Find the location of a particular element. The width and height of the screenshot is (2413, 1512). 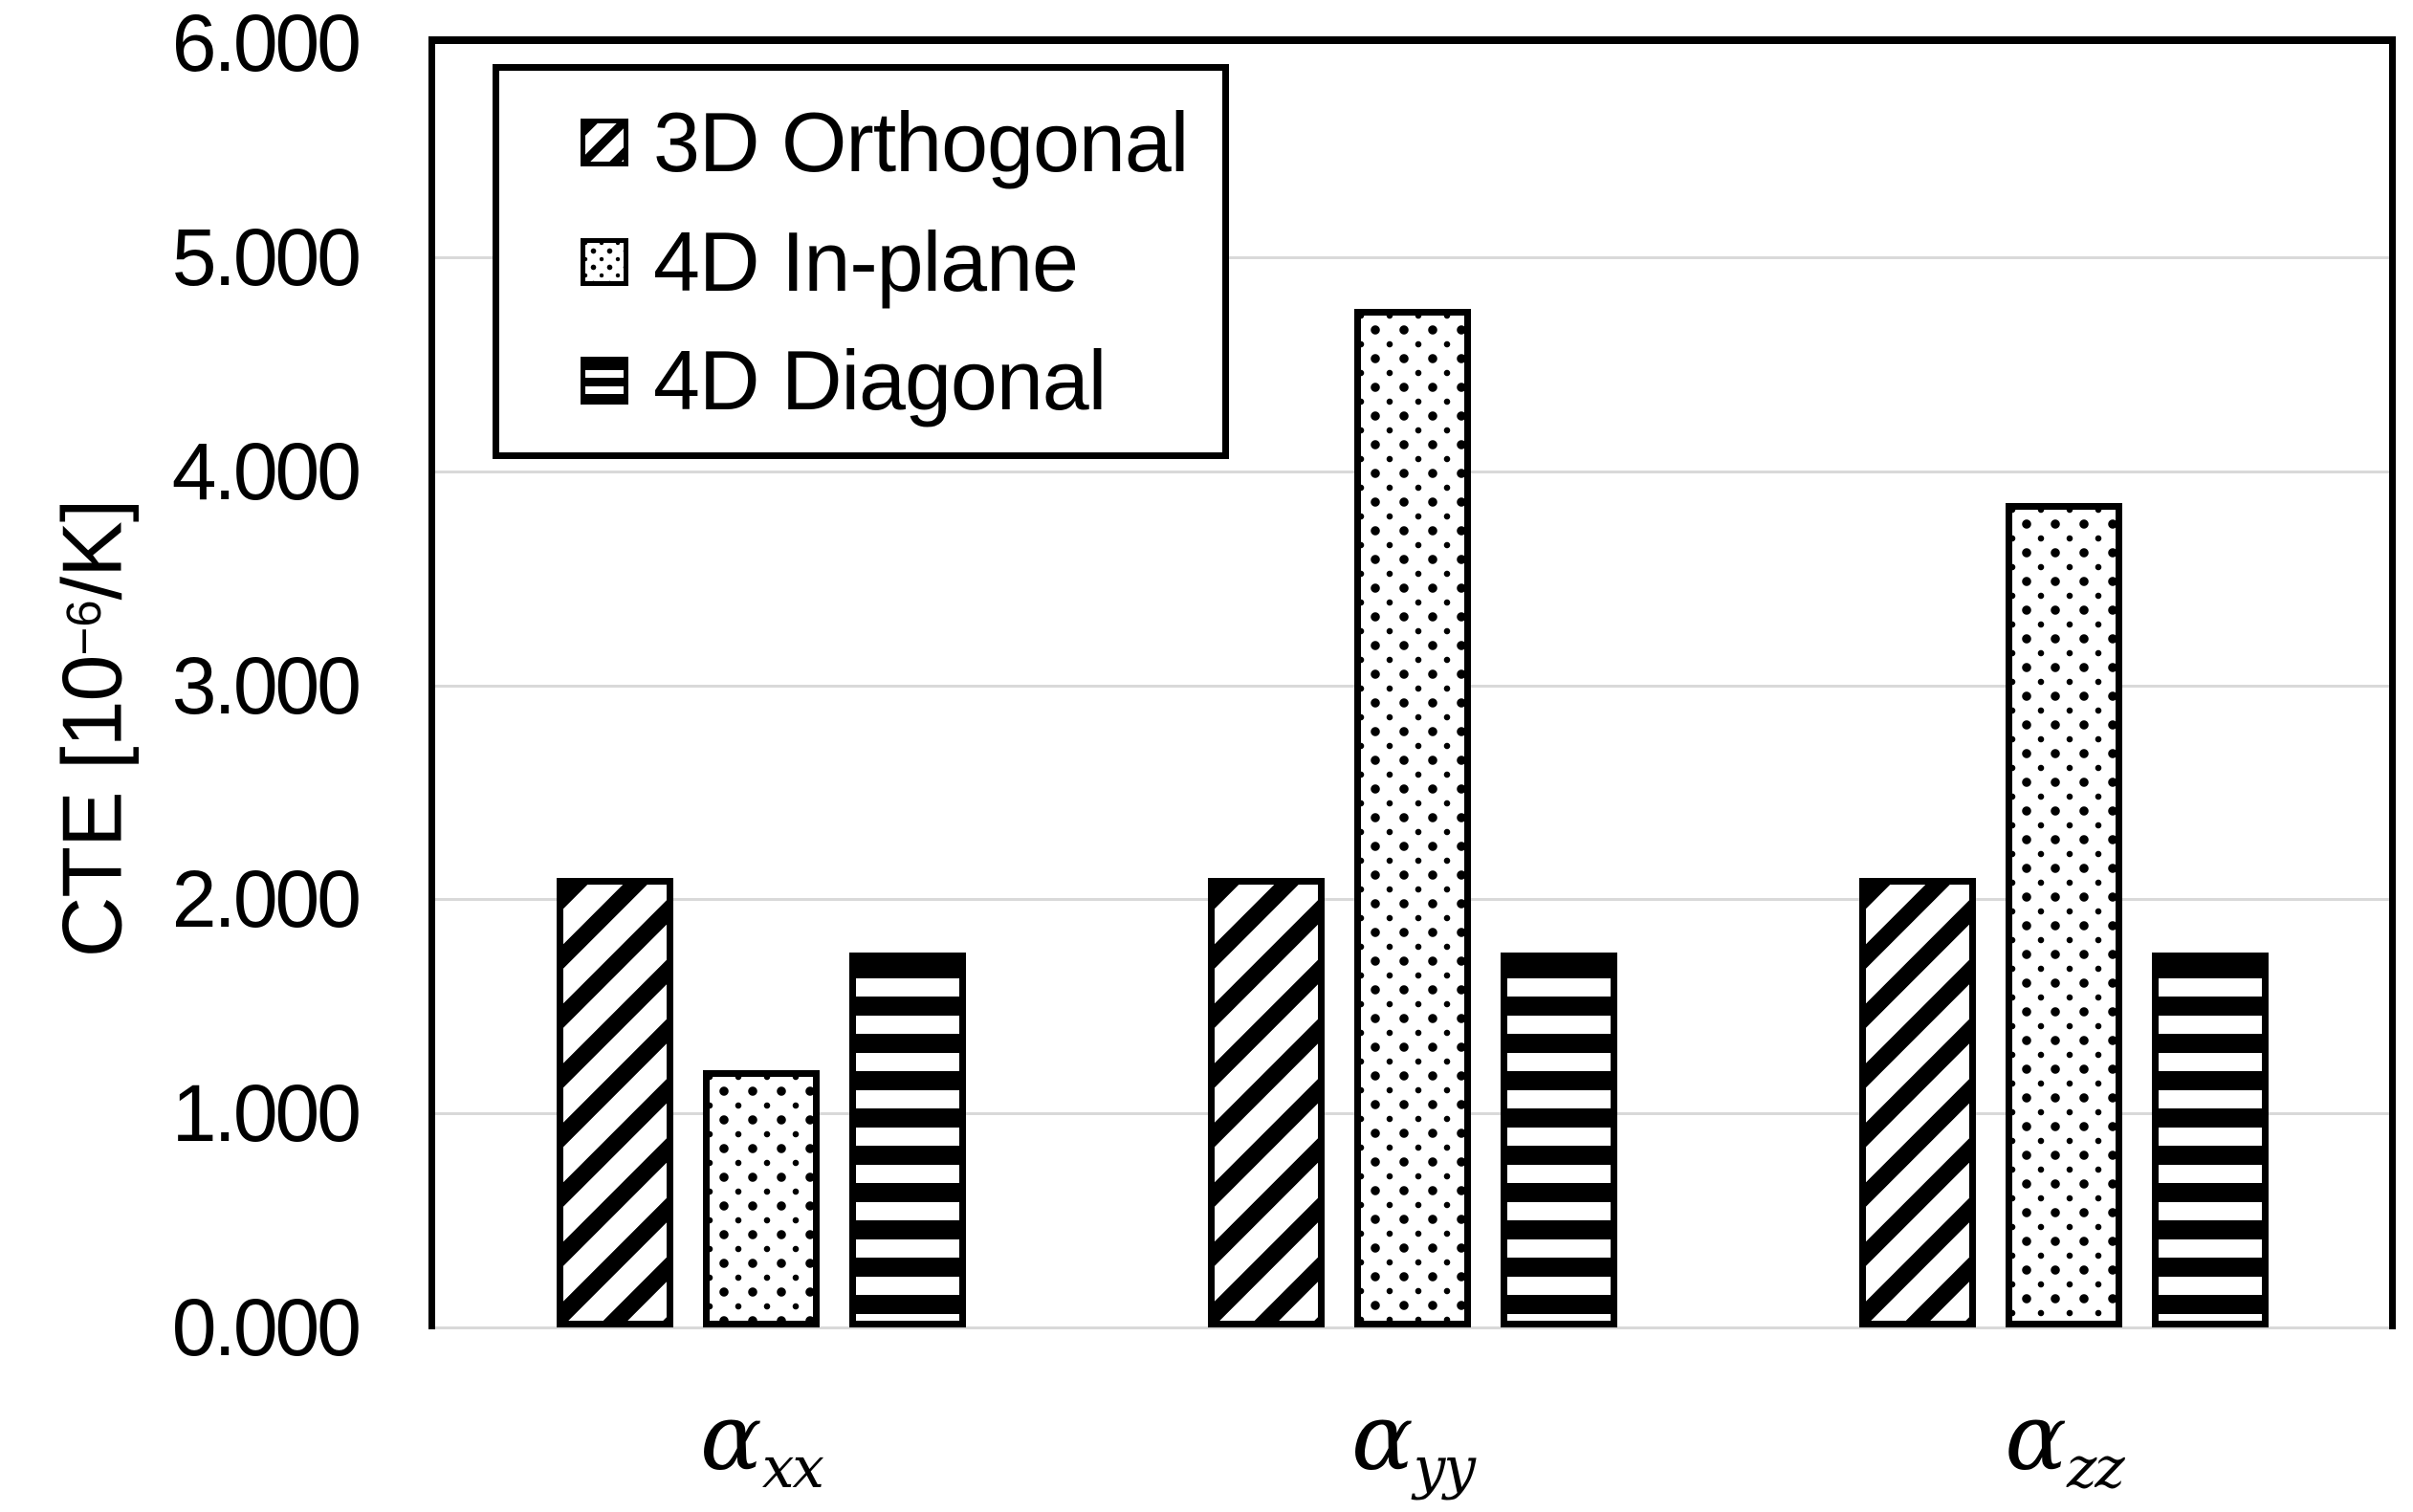

x-axis-line is located at coordinates (1412, 1327).